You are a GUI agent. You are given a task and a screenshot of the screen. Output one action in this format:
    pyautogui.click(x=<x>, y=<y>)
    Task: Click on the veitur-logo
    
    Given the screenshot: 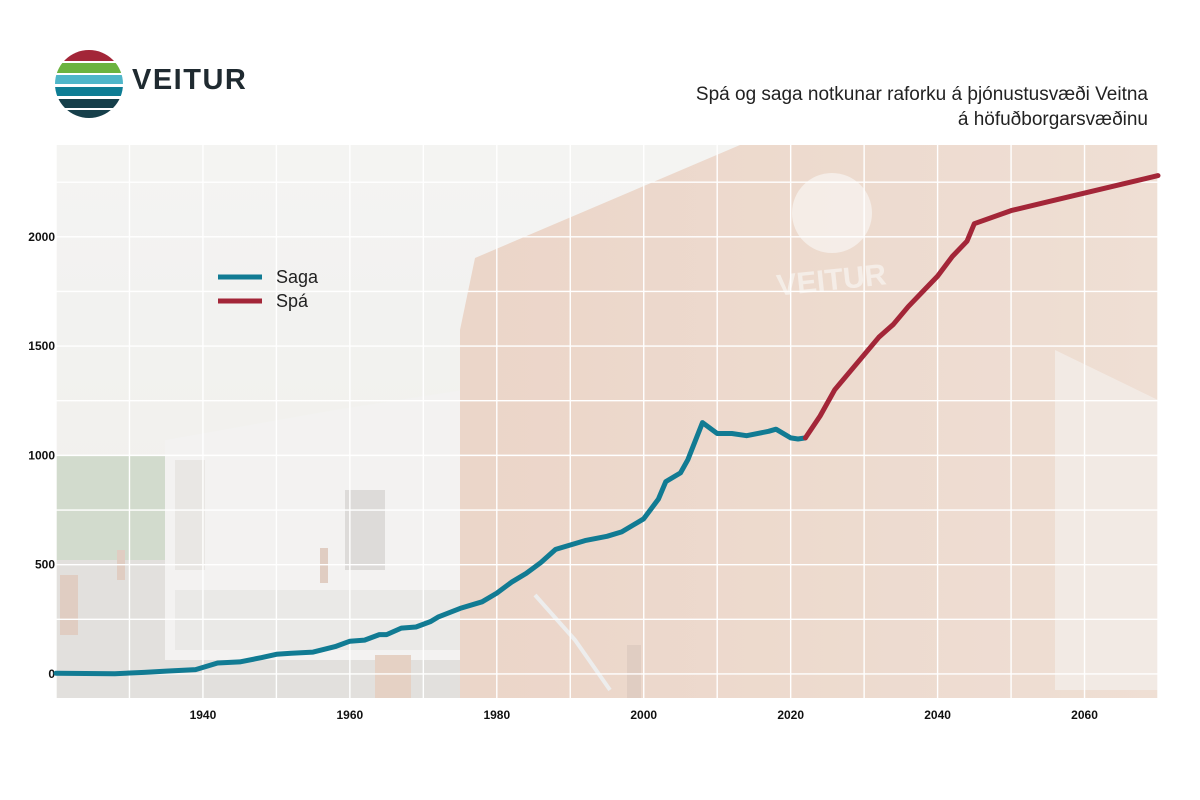 What is the action you would take?
    pyautogui.click(x=89, y=84)
    